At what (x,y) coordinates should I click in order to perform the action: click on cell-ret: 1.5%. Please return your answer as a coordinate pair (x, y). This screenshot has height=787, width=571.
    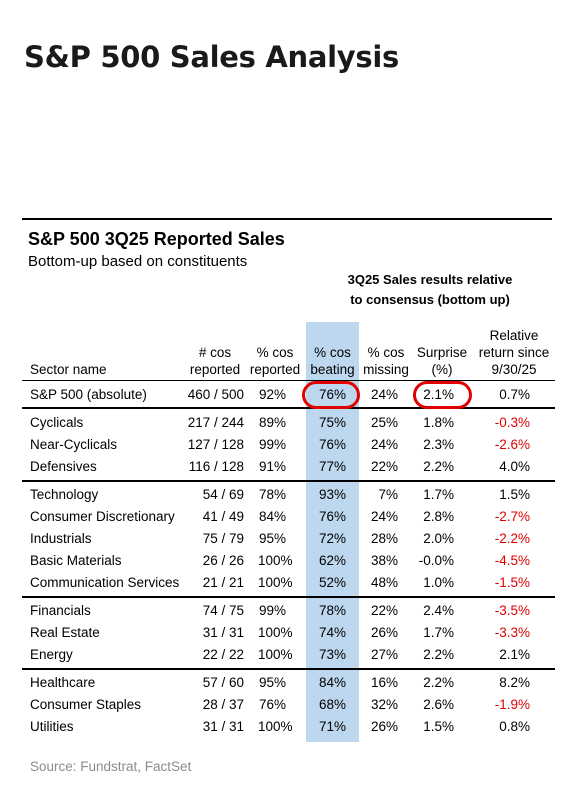
    Looking at the image, I should click on (514, 494).